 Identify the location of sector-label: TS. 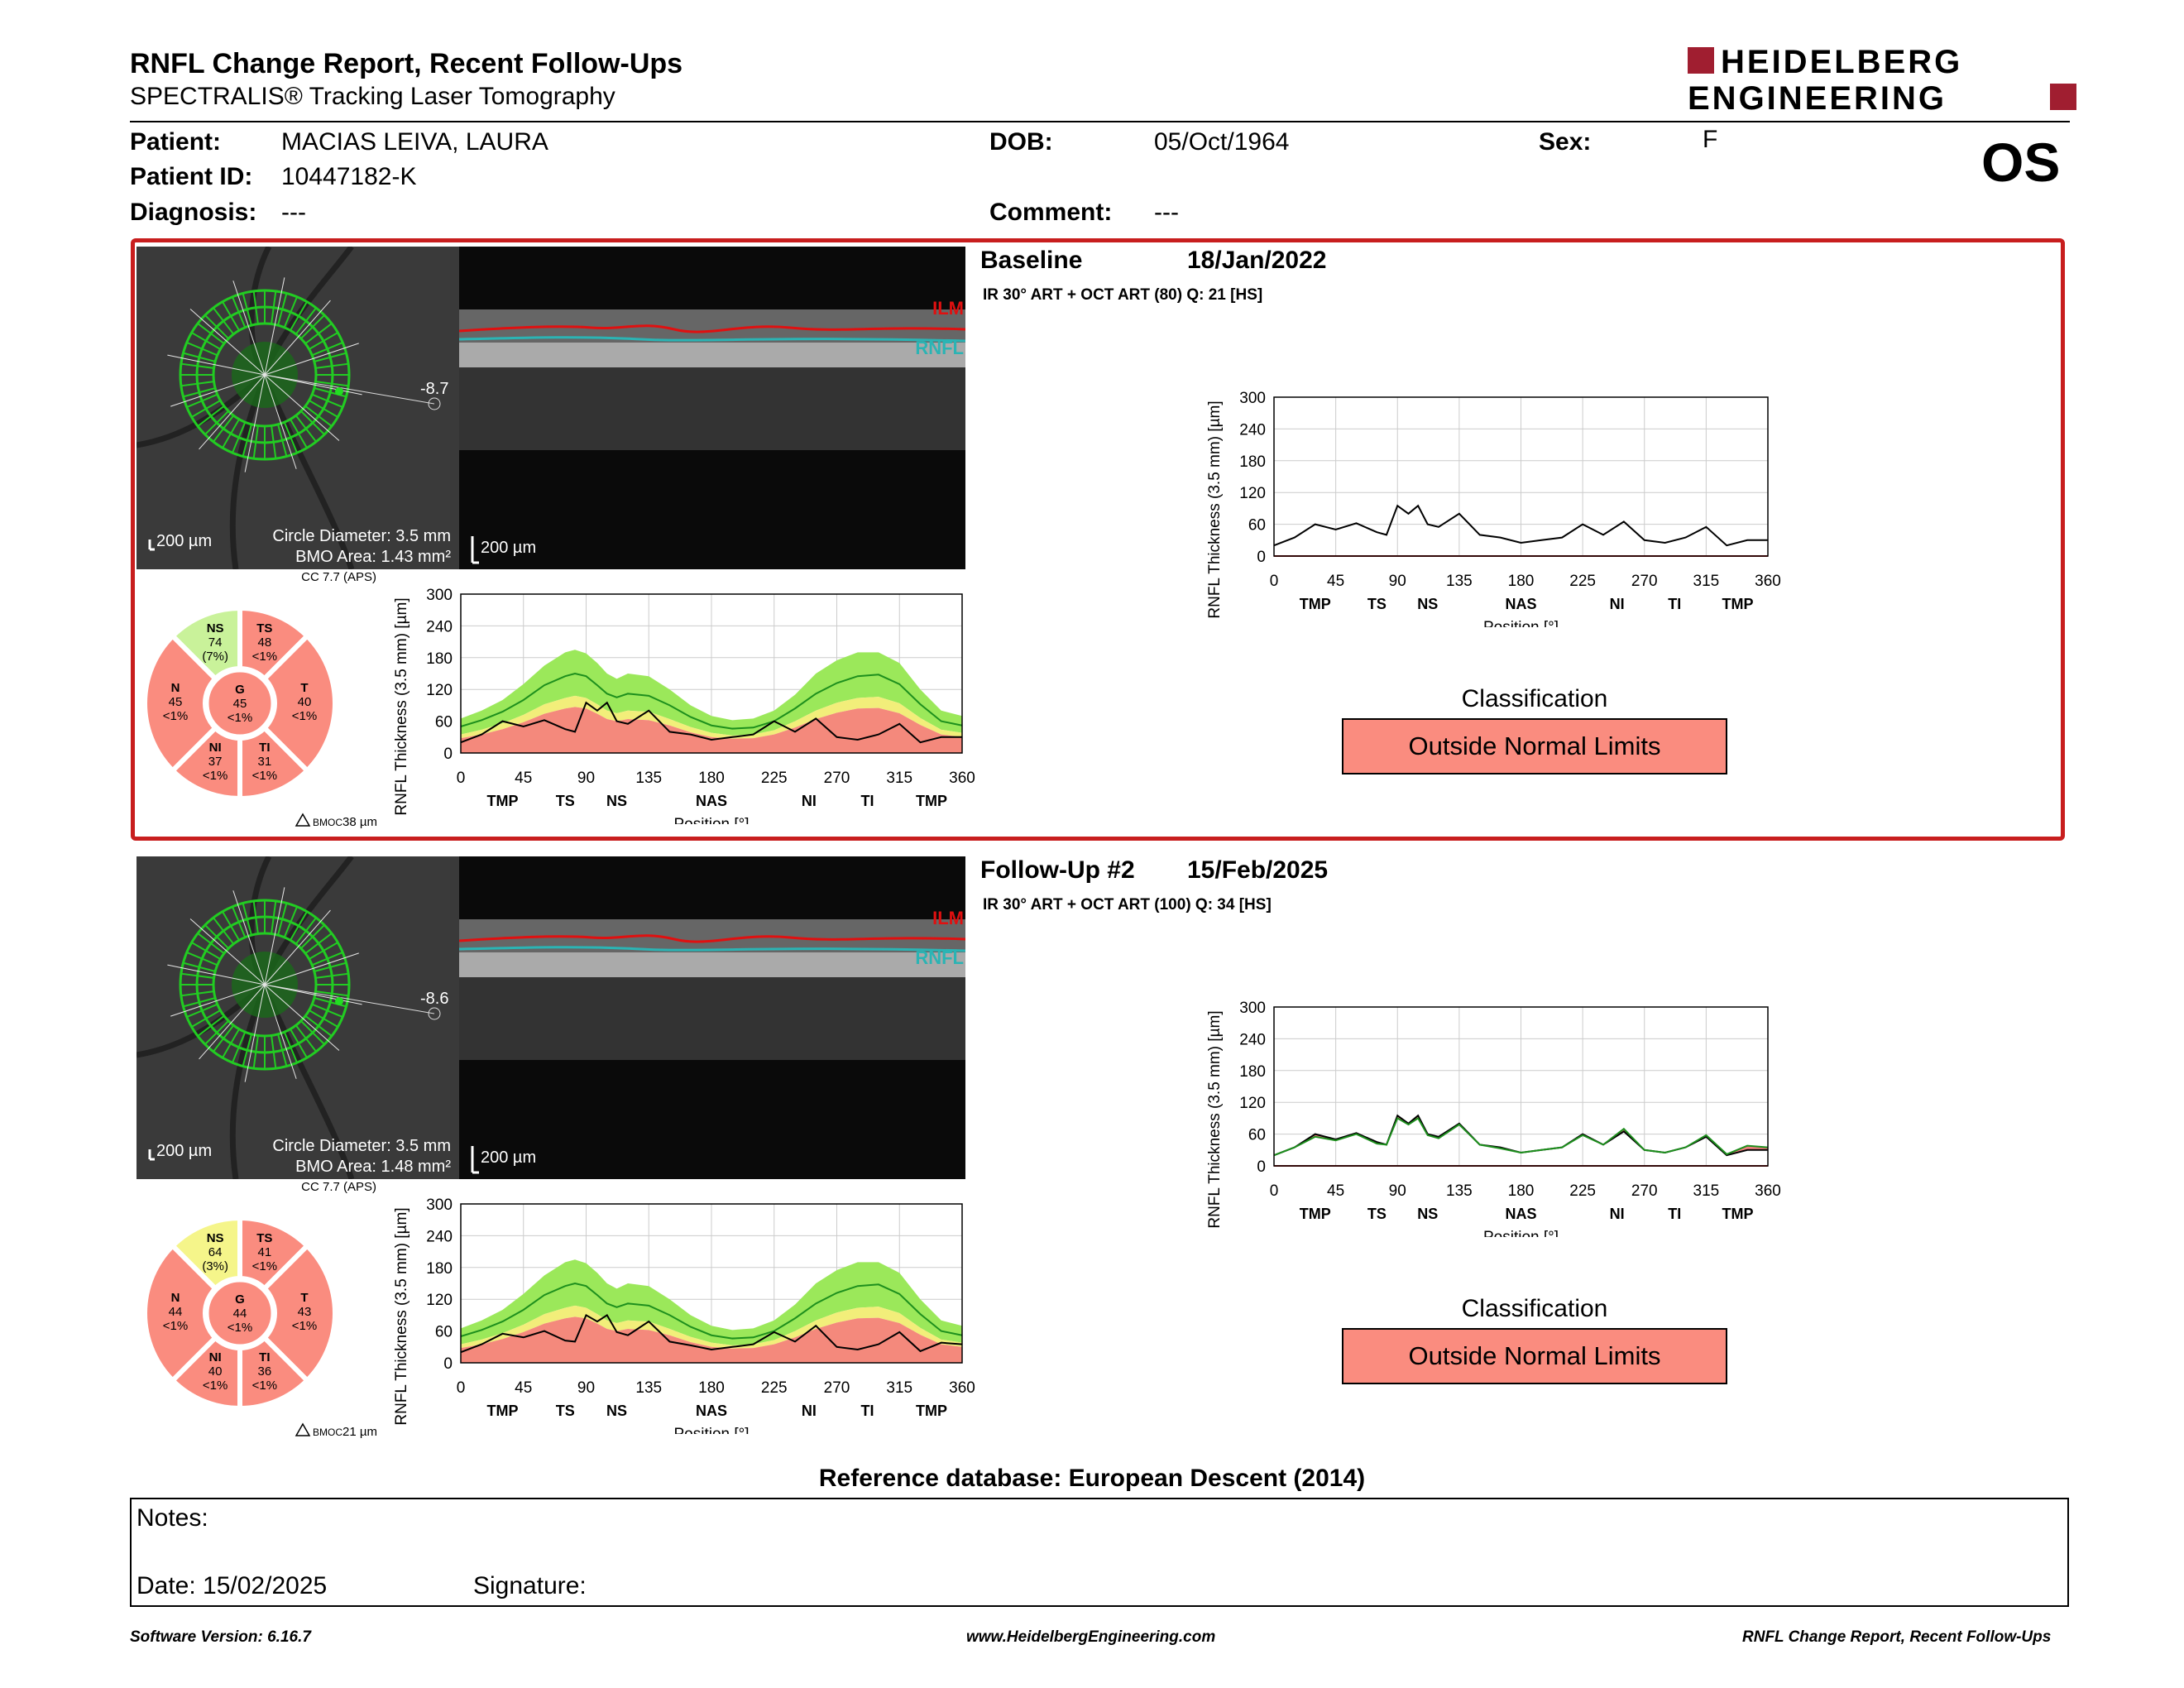
(264, 1238).